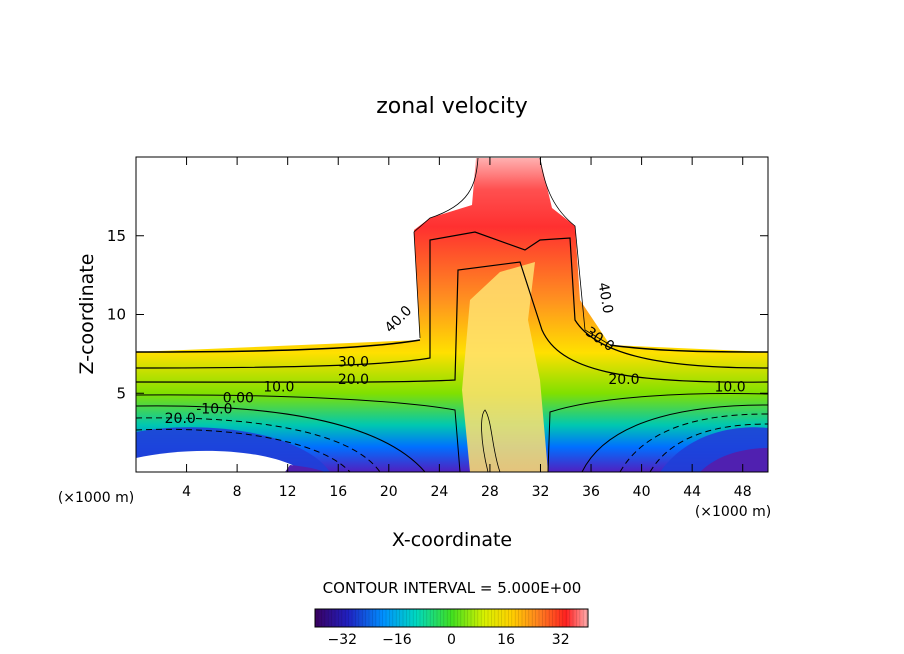  What do you see at coordinates (343, 640) in the screenshot?
I see `colorbar-tick-label: −32` at bounding box center [343, 640].